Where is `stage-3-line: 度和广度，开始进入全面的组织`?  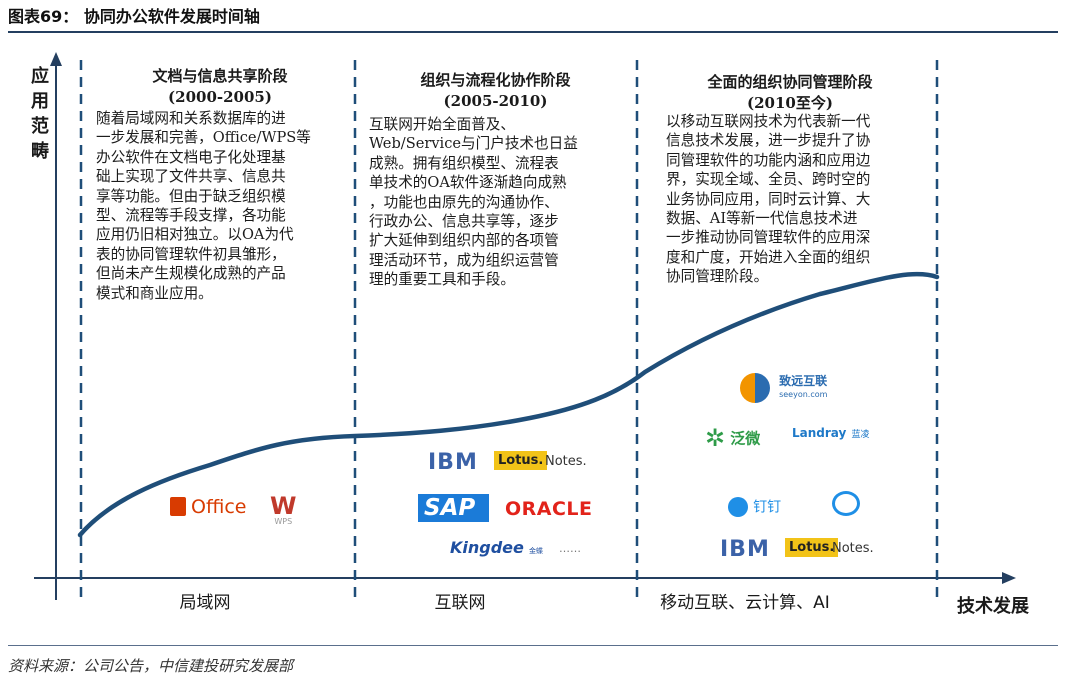 stage-3-line: 度和广度，开始进入全面的组织 is located at coordinates (768, 257).